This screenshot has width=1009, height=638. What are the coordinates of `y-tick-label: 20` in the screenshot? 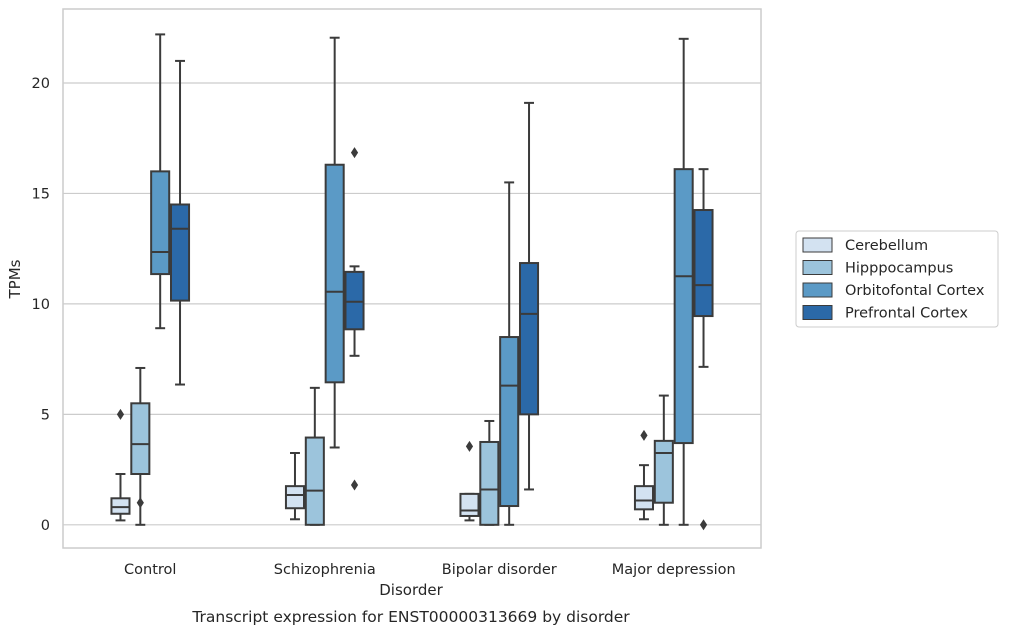 It's located at (41, 84).